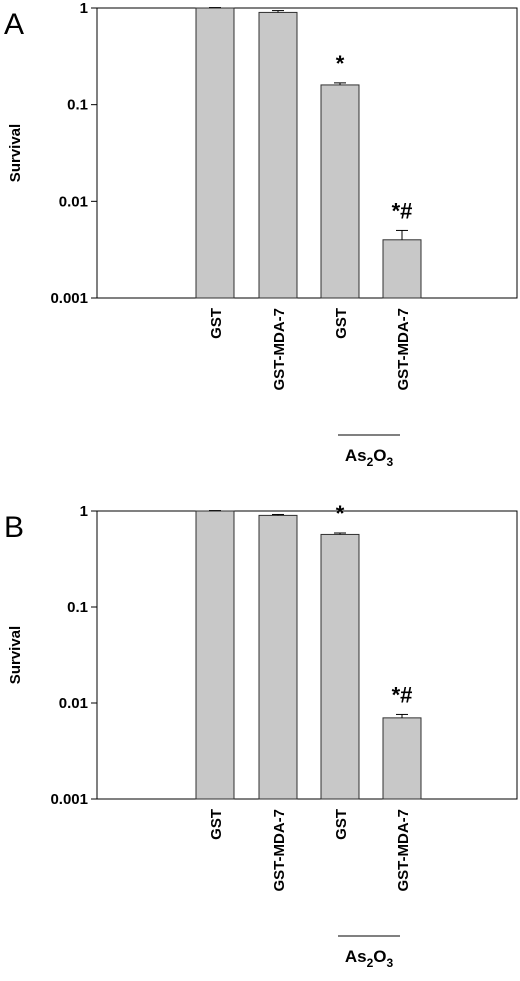 This screenshot has height=981, width=520. What do you see at coordinates (14, 24) in the screenshot?
I see `panel-label: A` at bounding box center [14, 24].